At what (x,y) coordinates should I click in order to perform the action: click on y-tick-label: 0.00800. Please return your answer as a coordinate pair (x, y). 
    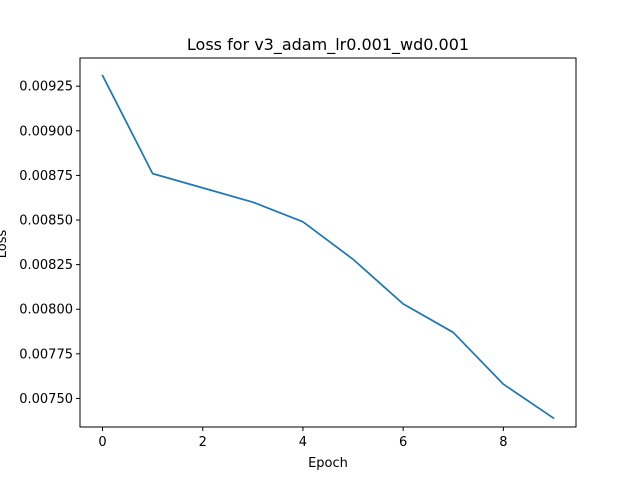
    Looking at the image, I should click on (46, 310).